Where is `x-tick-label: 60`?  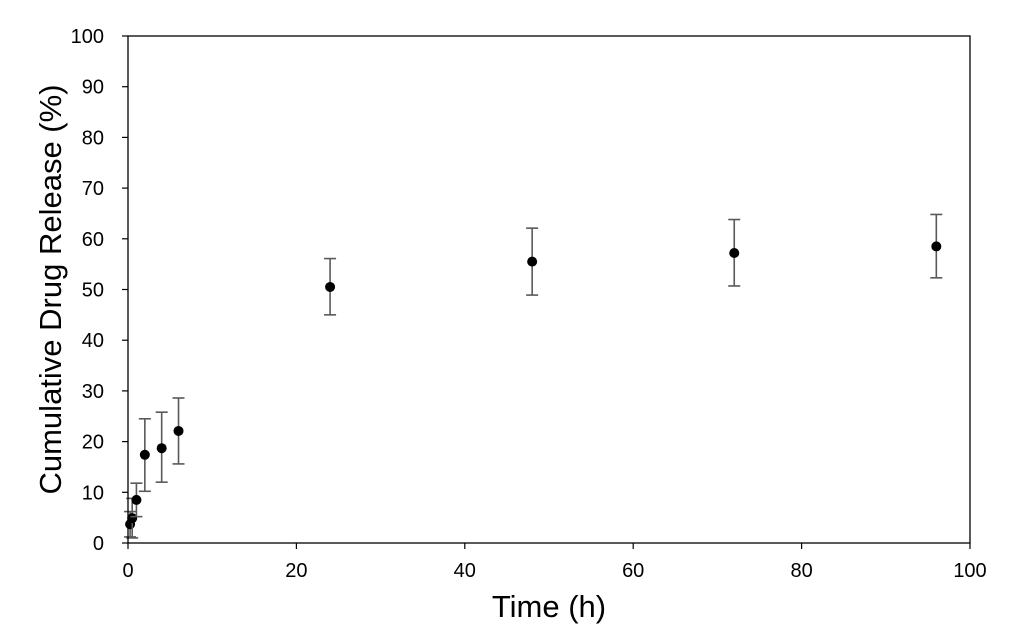
x-tick-label: 60 is located at coordinates (633, 571).